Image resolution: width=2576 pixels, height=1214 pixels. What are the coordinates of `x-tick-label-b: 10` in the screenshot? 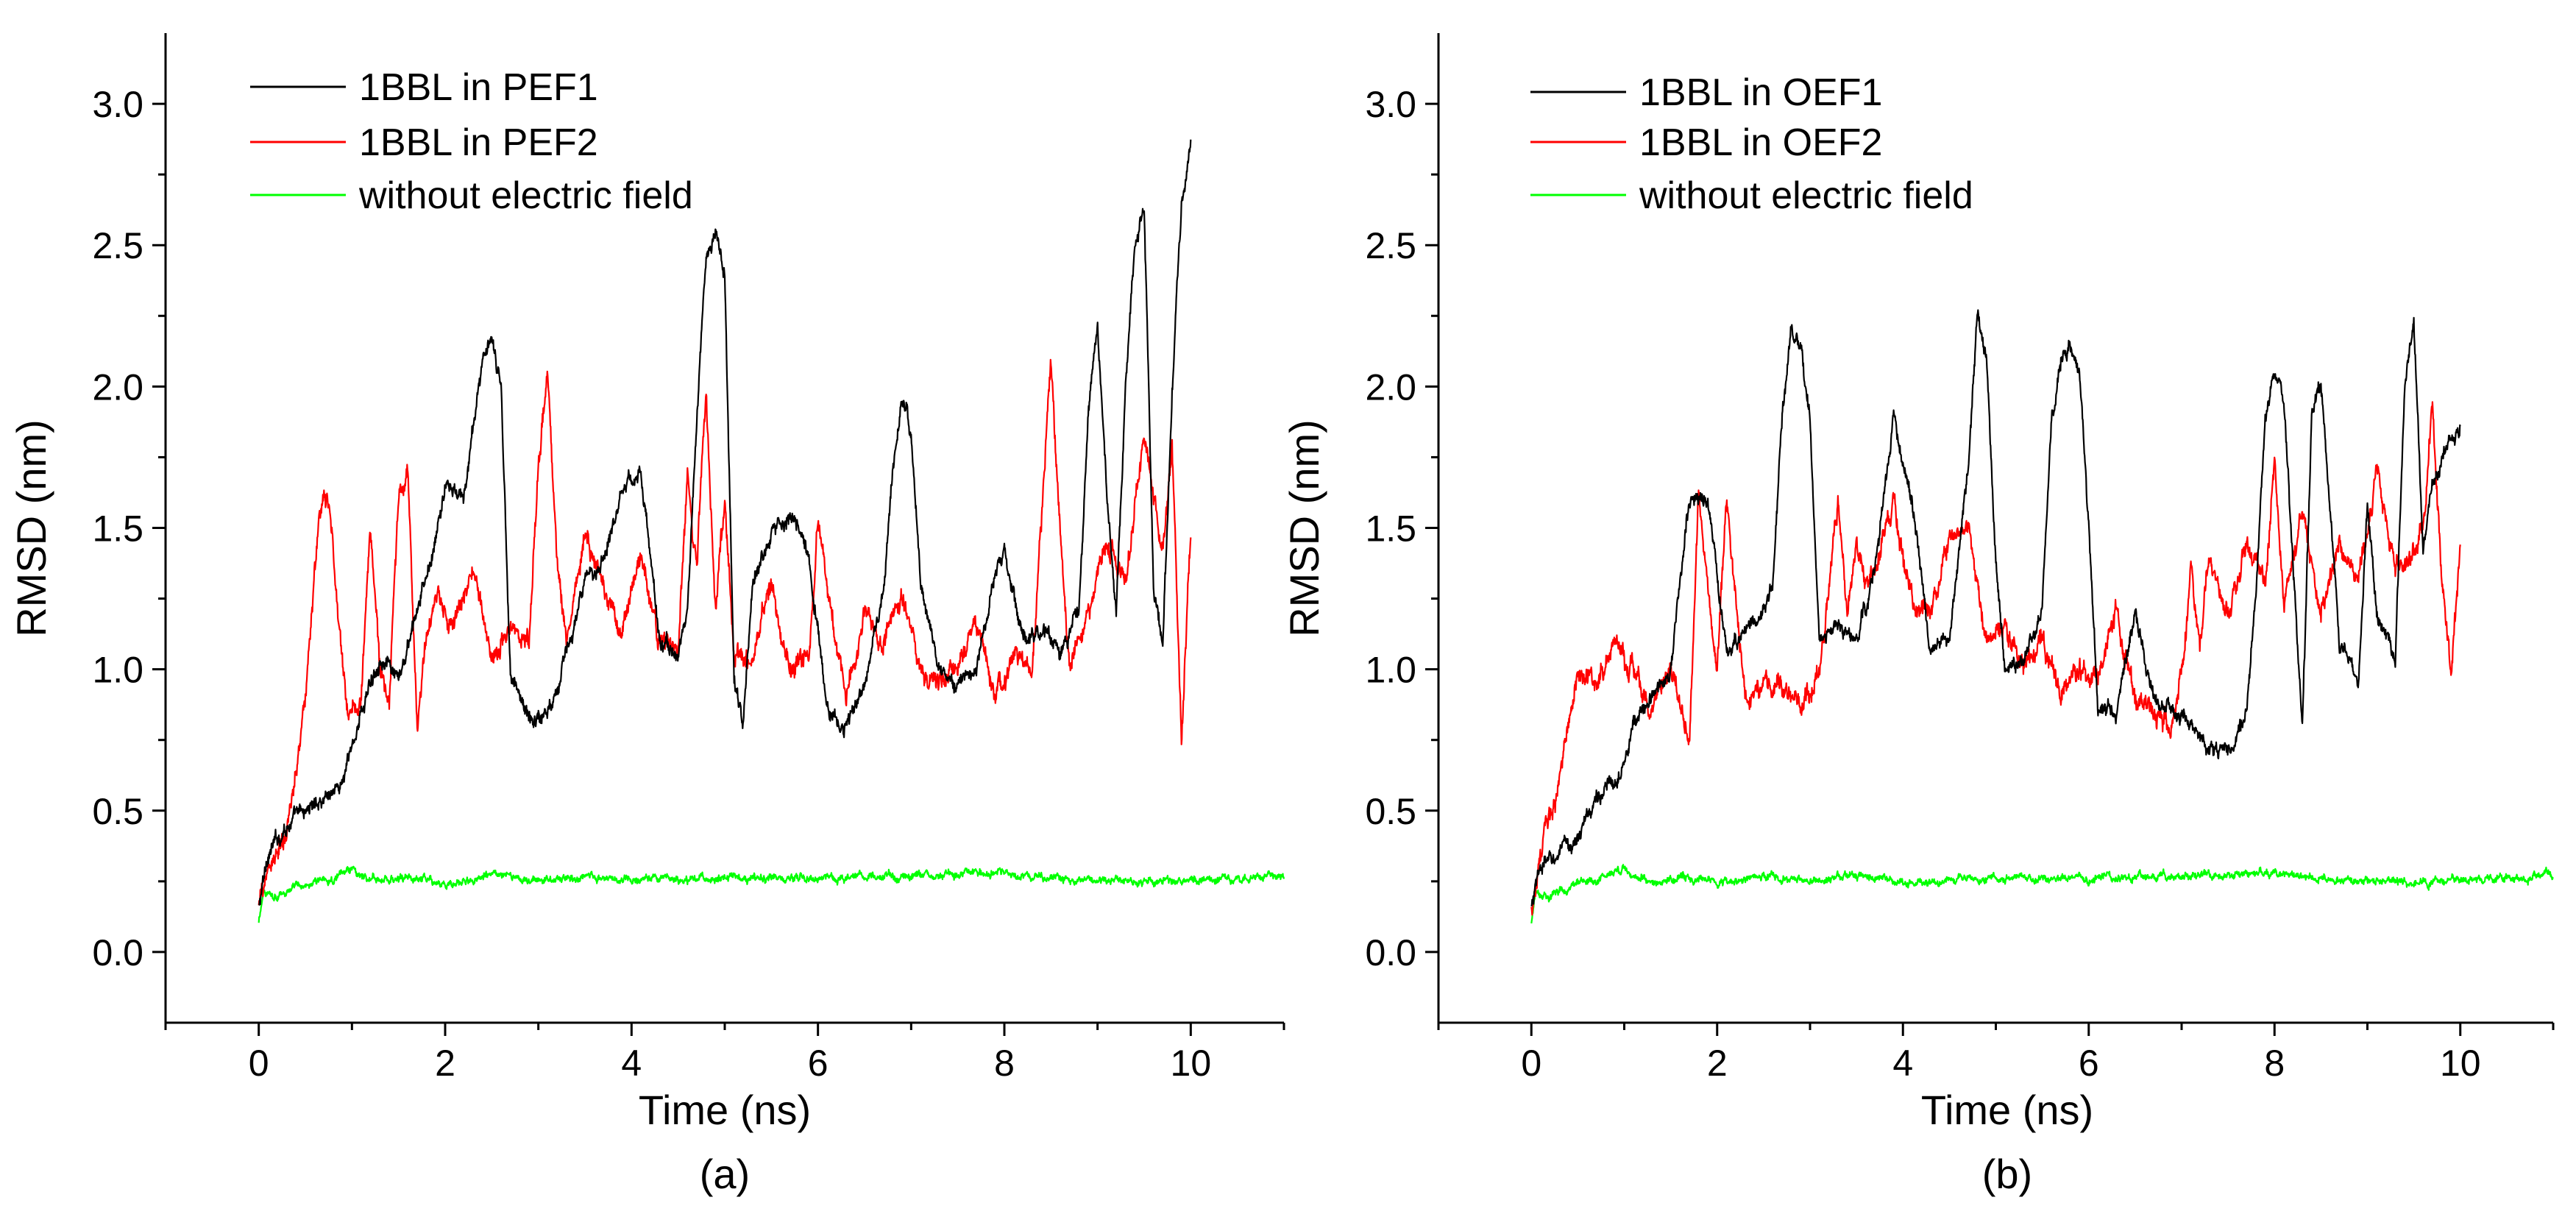 It's located at (2460, 1063).